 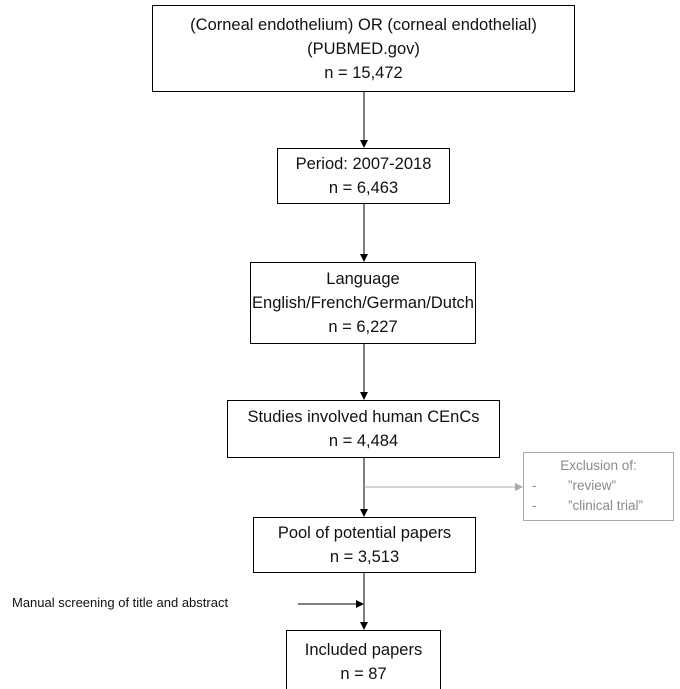 I want to click on flow-box: Pool of potential papers n = 3,513, so click(x=364, y=545).